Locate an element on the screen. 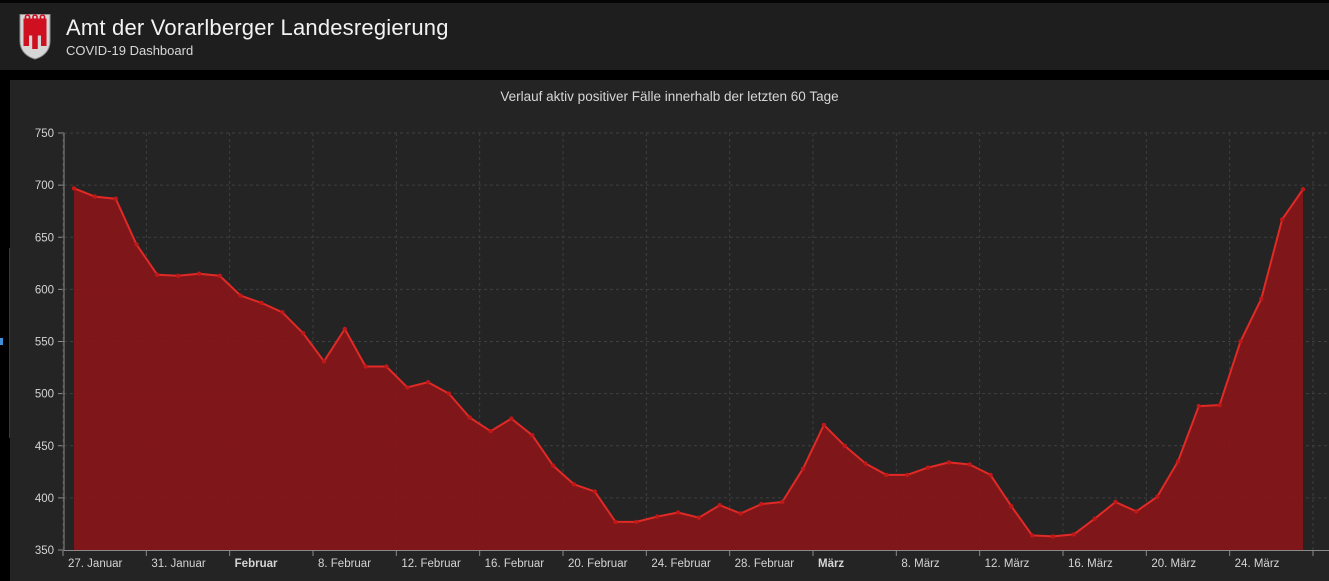 This screenshot has height=581, width=1329. vorarlberg-coat-of-arms-icon is located at coordinates (35, 36).